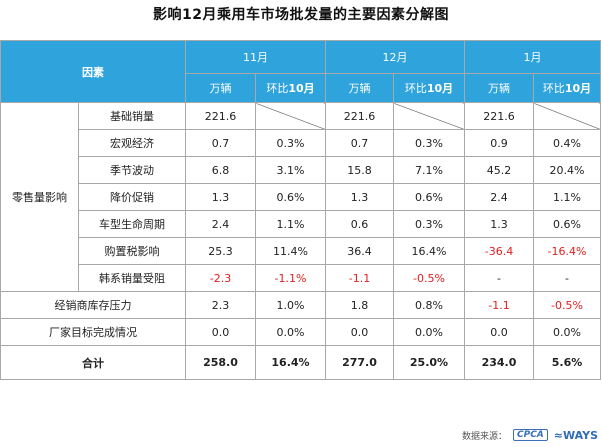 The image size is (602, 447). Describe the element at coordinates (220, 362) in the screenshot. I see `total-value-nov: 258.0` at that location.